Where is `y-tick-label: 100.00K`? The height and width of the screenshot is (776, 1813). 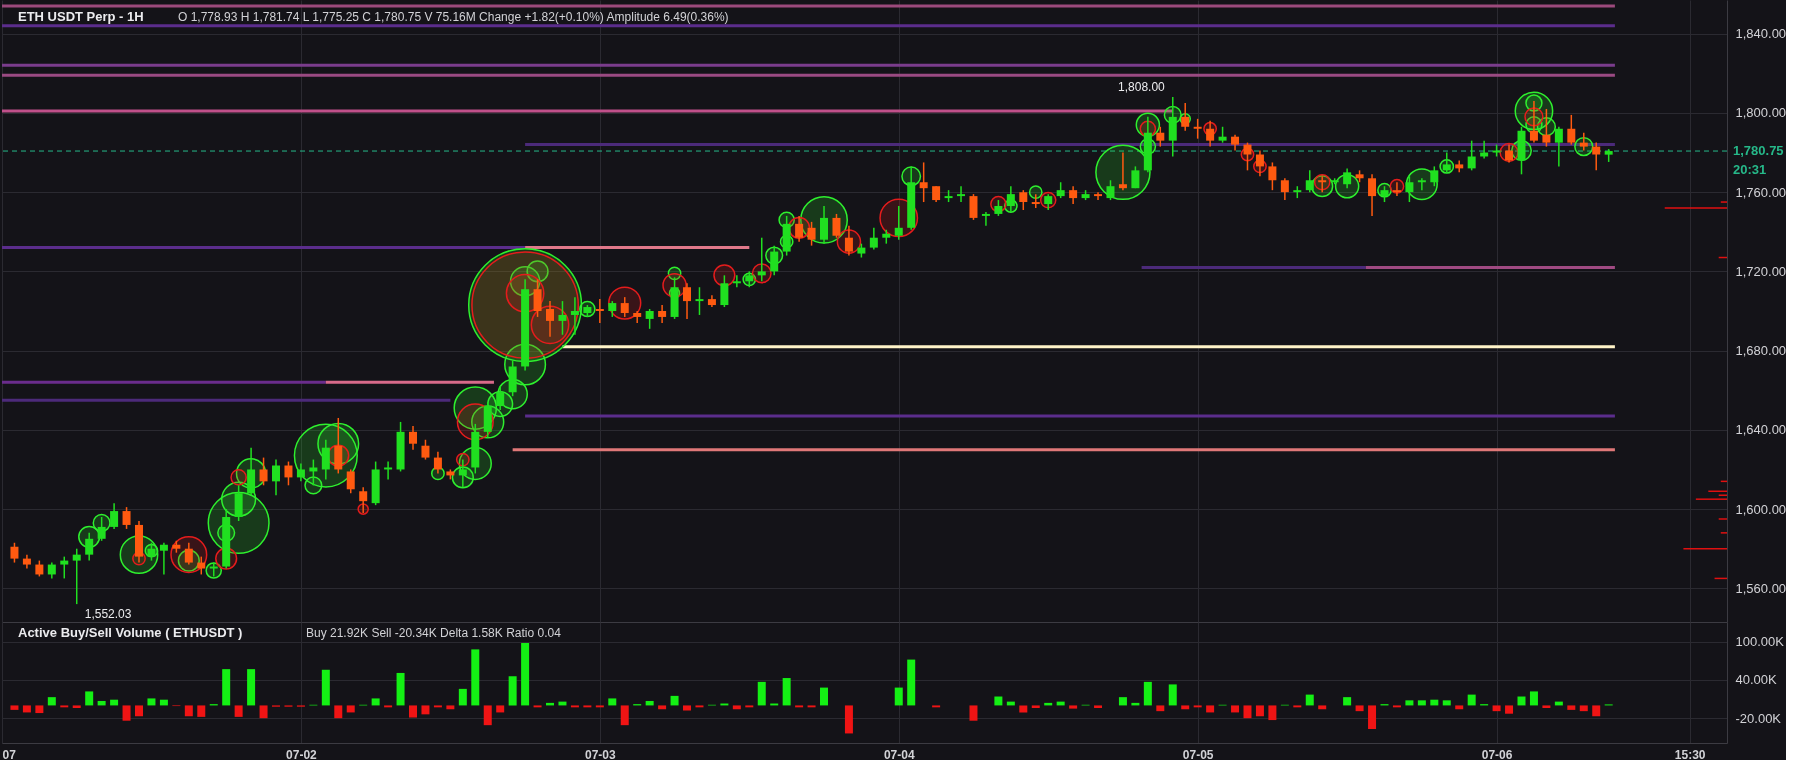 y-tick-label: 100.00K is located at coordinates (1760, 642).